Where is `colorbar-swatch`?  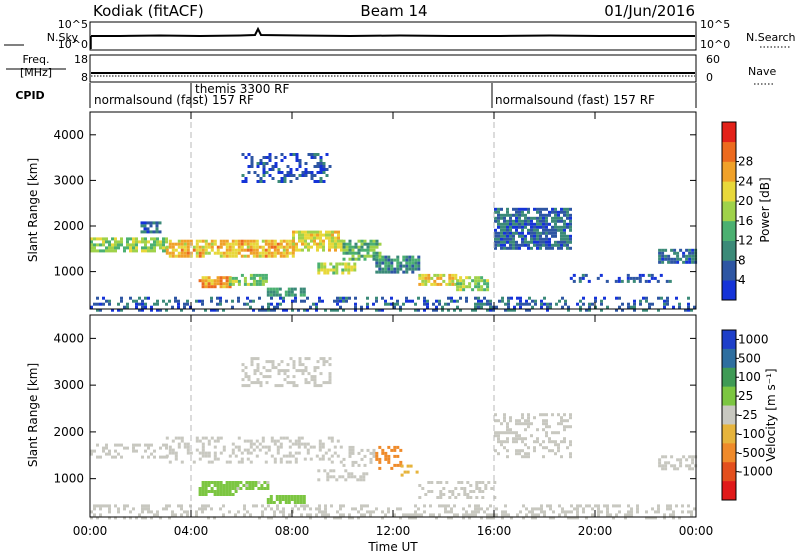
colorbar-swatch is located at coordinates (729, 230).